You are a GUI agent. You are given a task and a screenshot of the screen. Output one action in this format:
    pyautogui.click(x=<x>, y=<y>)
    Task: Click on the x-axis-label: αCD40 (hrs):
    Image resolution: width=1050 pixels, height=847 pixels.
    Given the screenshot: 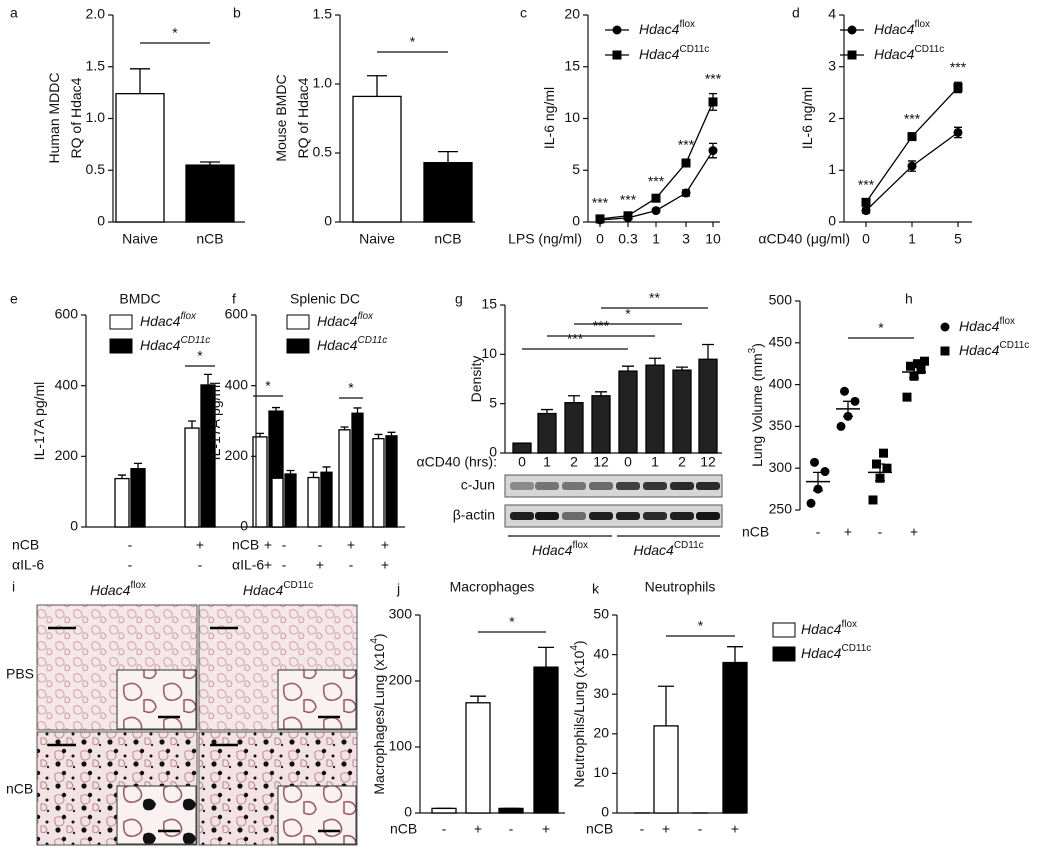 What is the action you would take?
    pyautogui.click(x=457, y=462)
    